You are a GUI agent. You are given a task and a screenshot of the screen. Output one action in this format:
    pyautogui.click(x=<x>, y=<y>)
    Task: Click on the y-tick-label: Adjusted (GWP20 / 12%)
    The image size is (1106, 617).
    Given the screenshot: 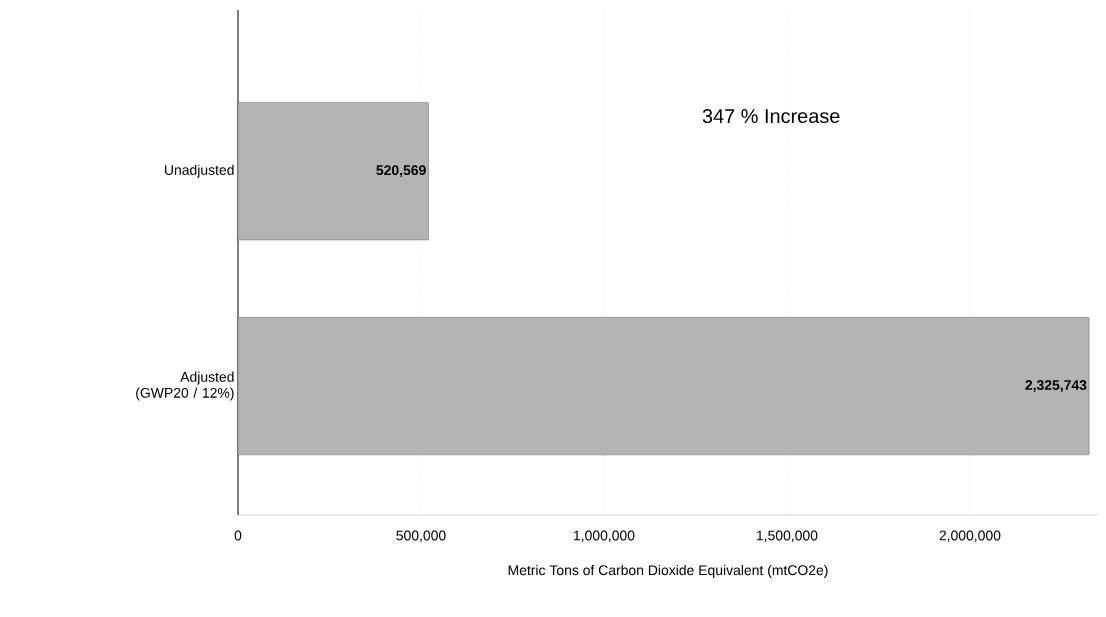 What is the action you would take?
    pyautogui.click(x=185, y=386)
    